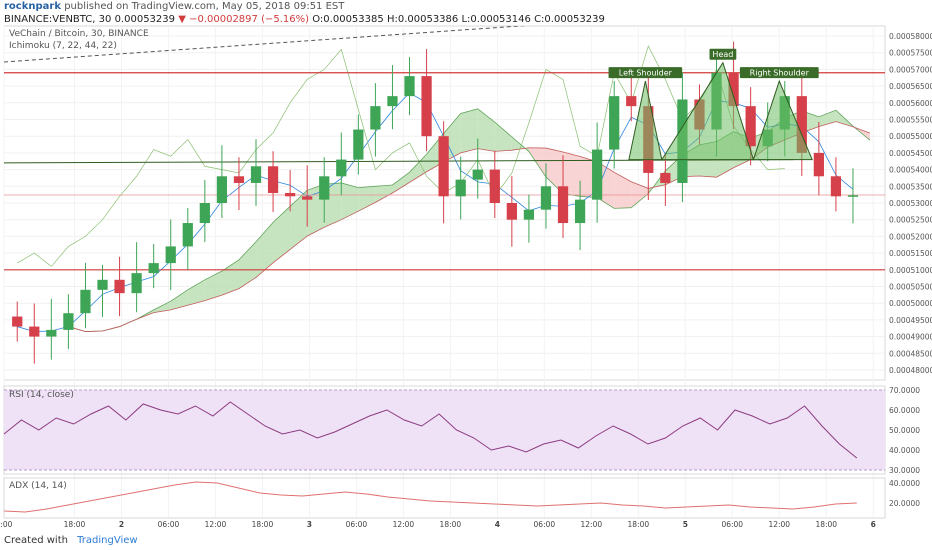 This screenshot has width=932, height=550. Describe the element at coordinates (63, 46) in the screenshot. I see `ichimoku-label: Ichimoku (7, 22, 44, 22)` at that location.